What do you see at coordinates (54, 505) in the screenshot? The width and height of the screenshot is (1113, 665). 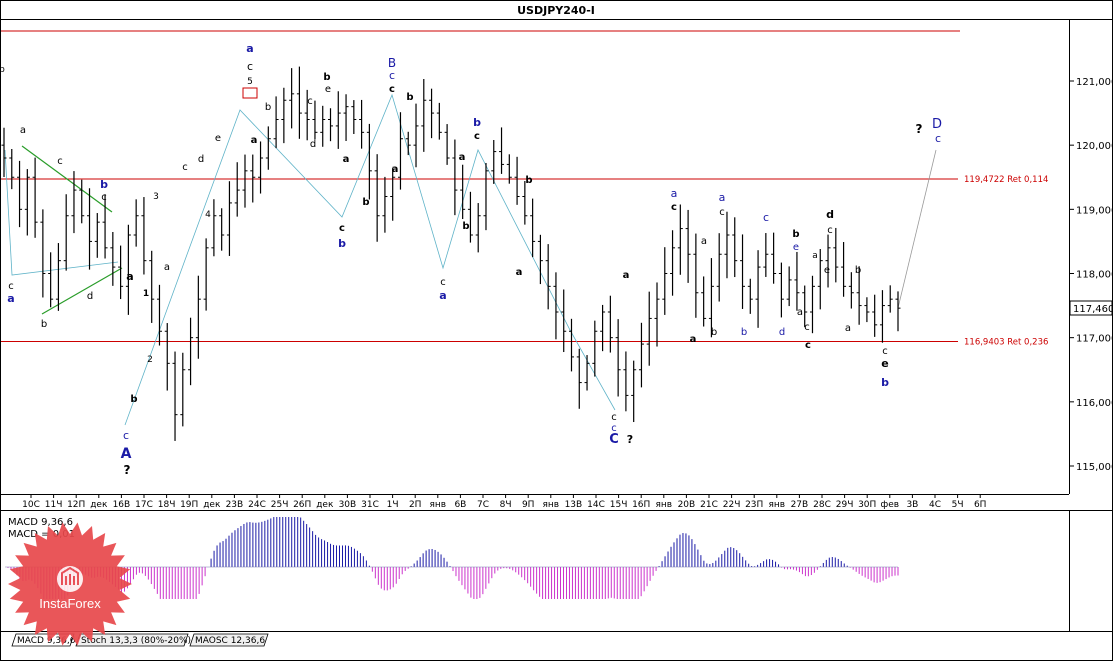 I see `time-tick-label: 11Ч` at bounding box center [54, 505].